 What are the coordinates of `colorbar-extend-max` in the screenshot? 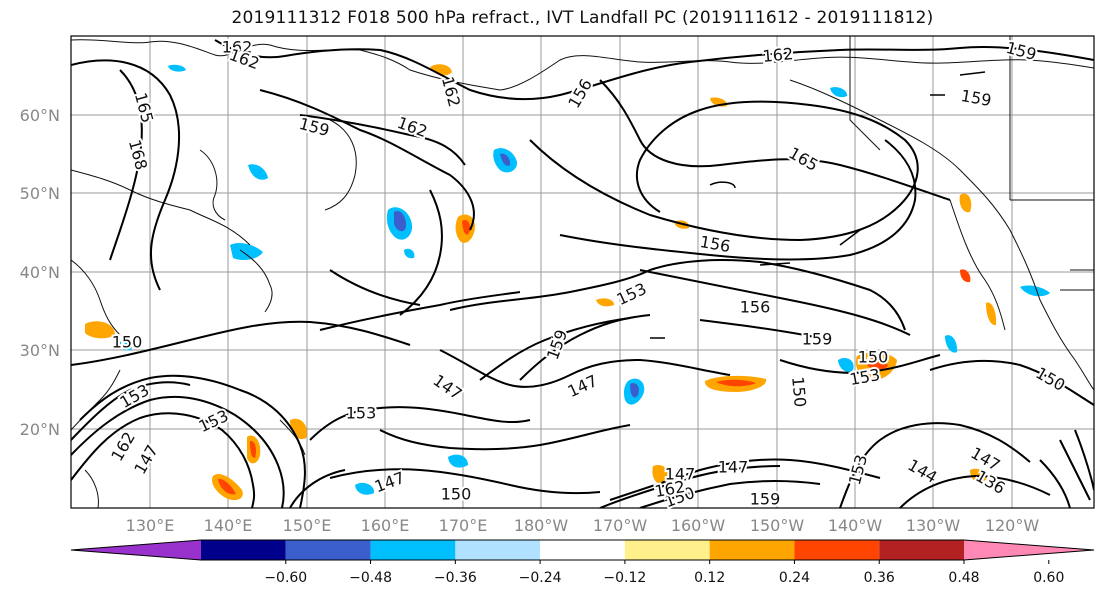 It's located at (1029, 550).